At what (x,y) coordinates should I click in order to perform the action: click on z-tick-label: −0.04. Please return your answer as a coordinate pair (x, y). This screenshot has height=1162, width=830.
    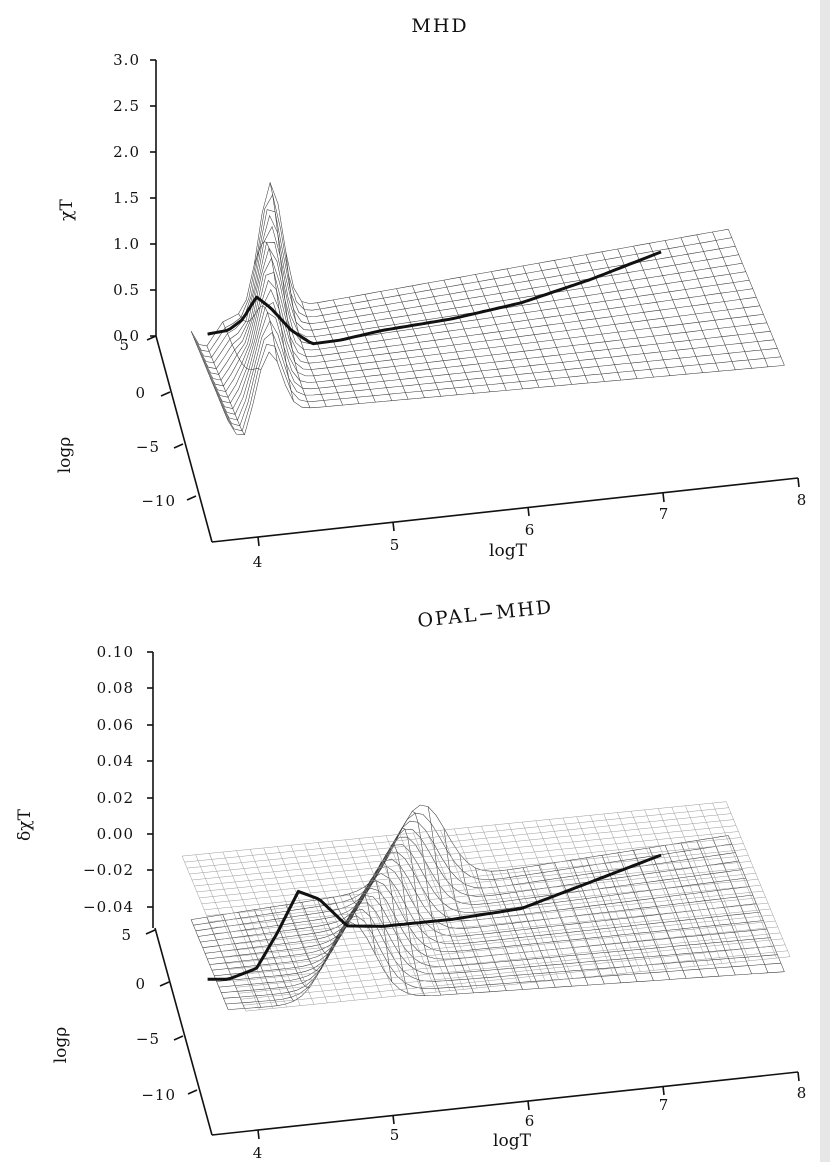
    Looking at the image, I should click on (108, 907).